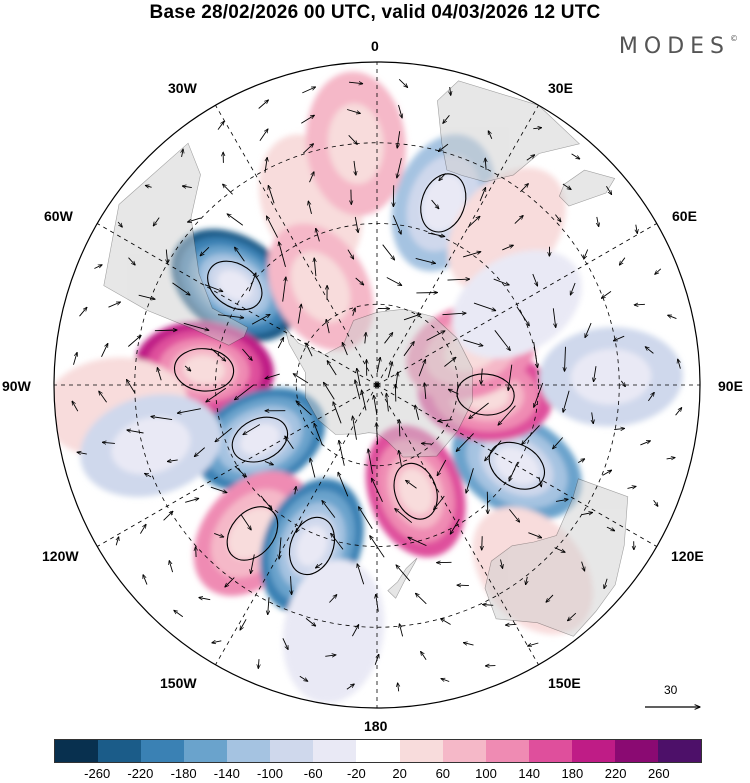 This screenshot has height=783, width=750. What do you see at coordinates (16, 386) in the screenshot?
I see `lon-label-90w: 90W` at bounding box center [16, 386].